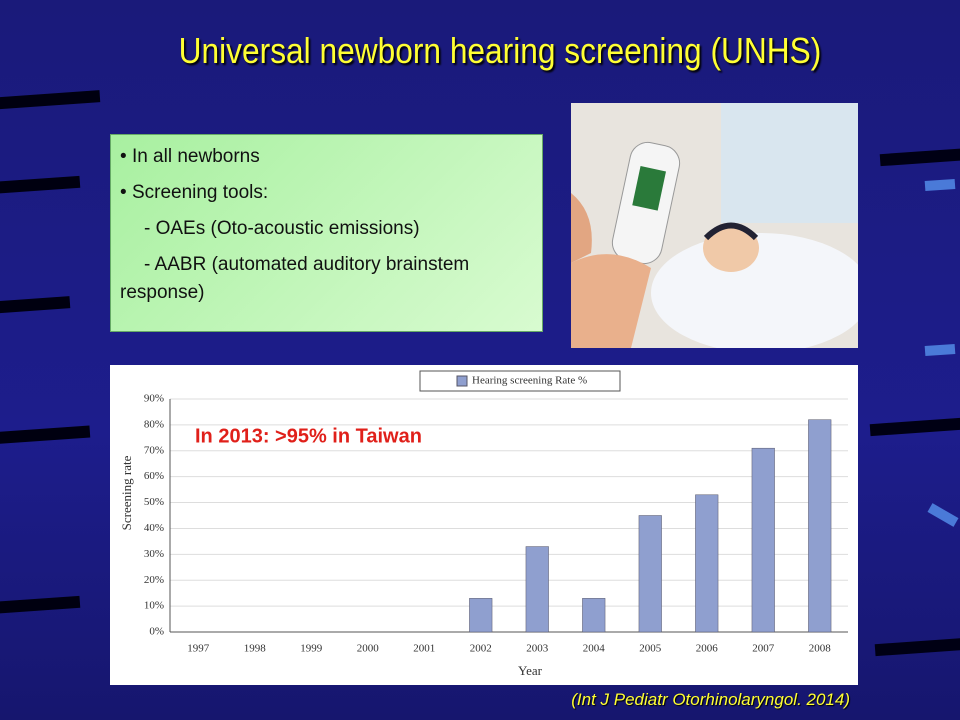 Image resolution: width=960 pixels, height=720 pixels. I want to click on y-tick-label: 70%, so click(154, 450).